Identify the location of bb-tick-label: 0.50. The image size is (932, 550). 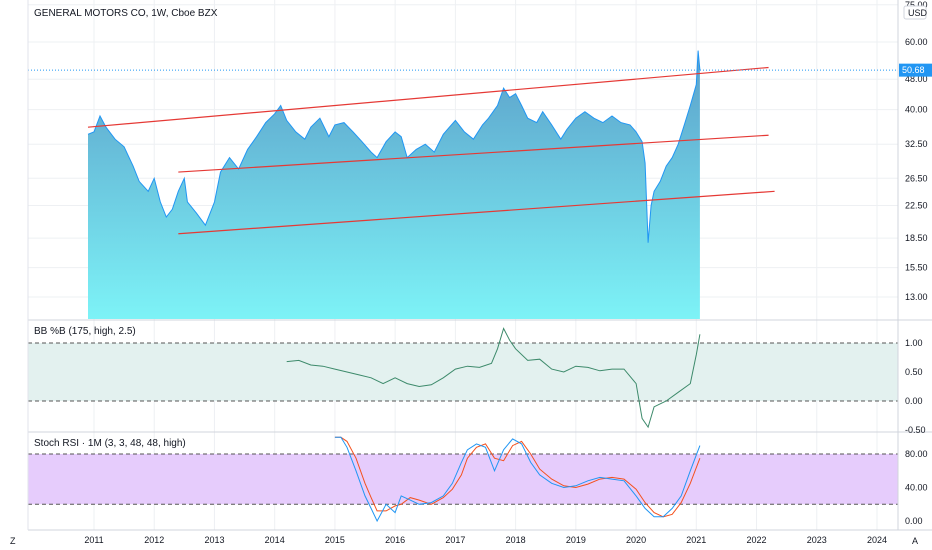
(914, 372).